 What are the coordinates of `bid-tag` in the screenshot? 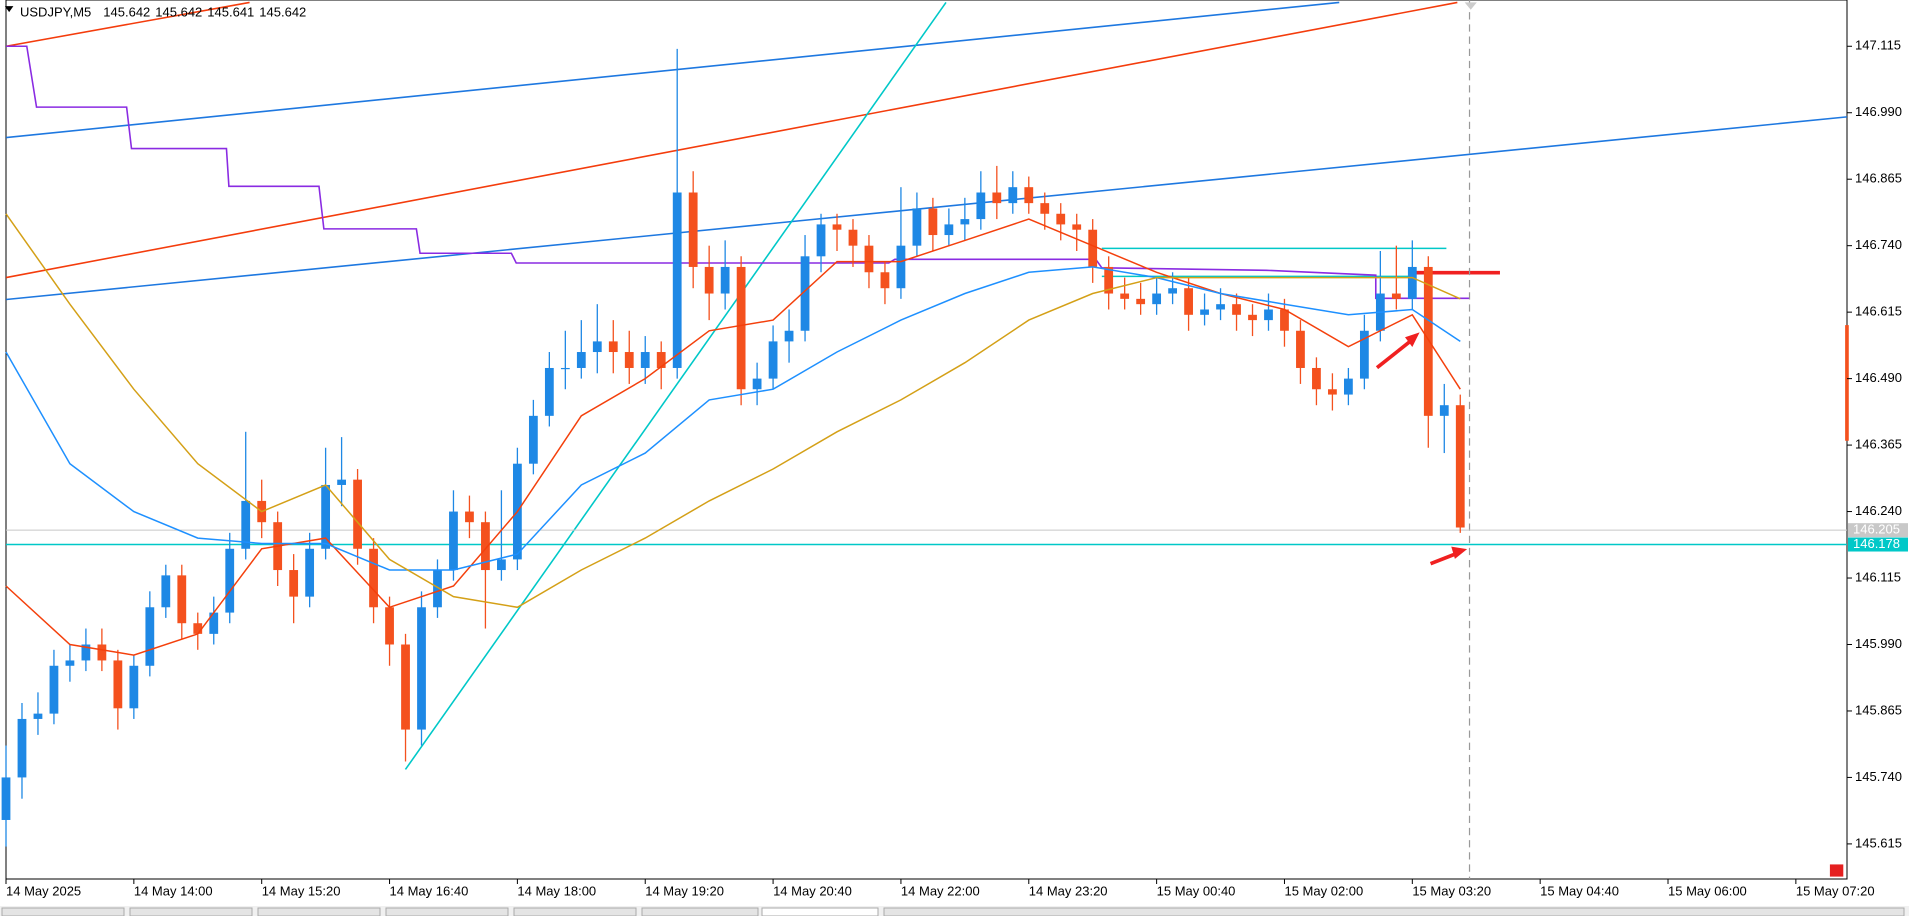 It's located at (1878, 530).